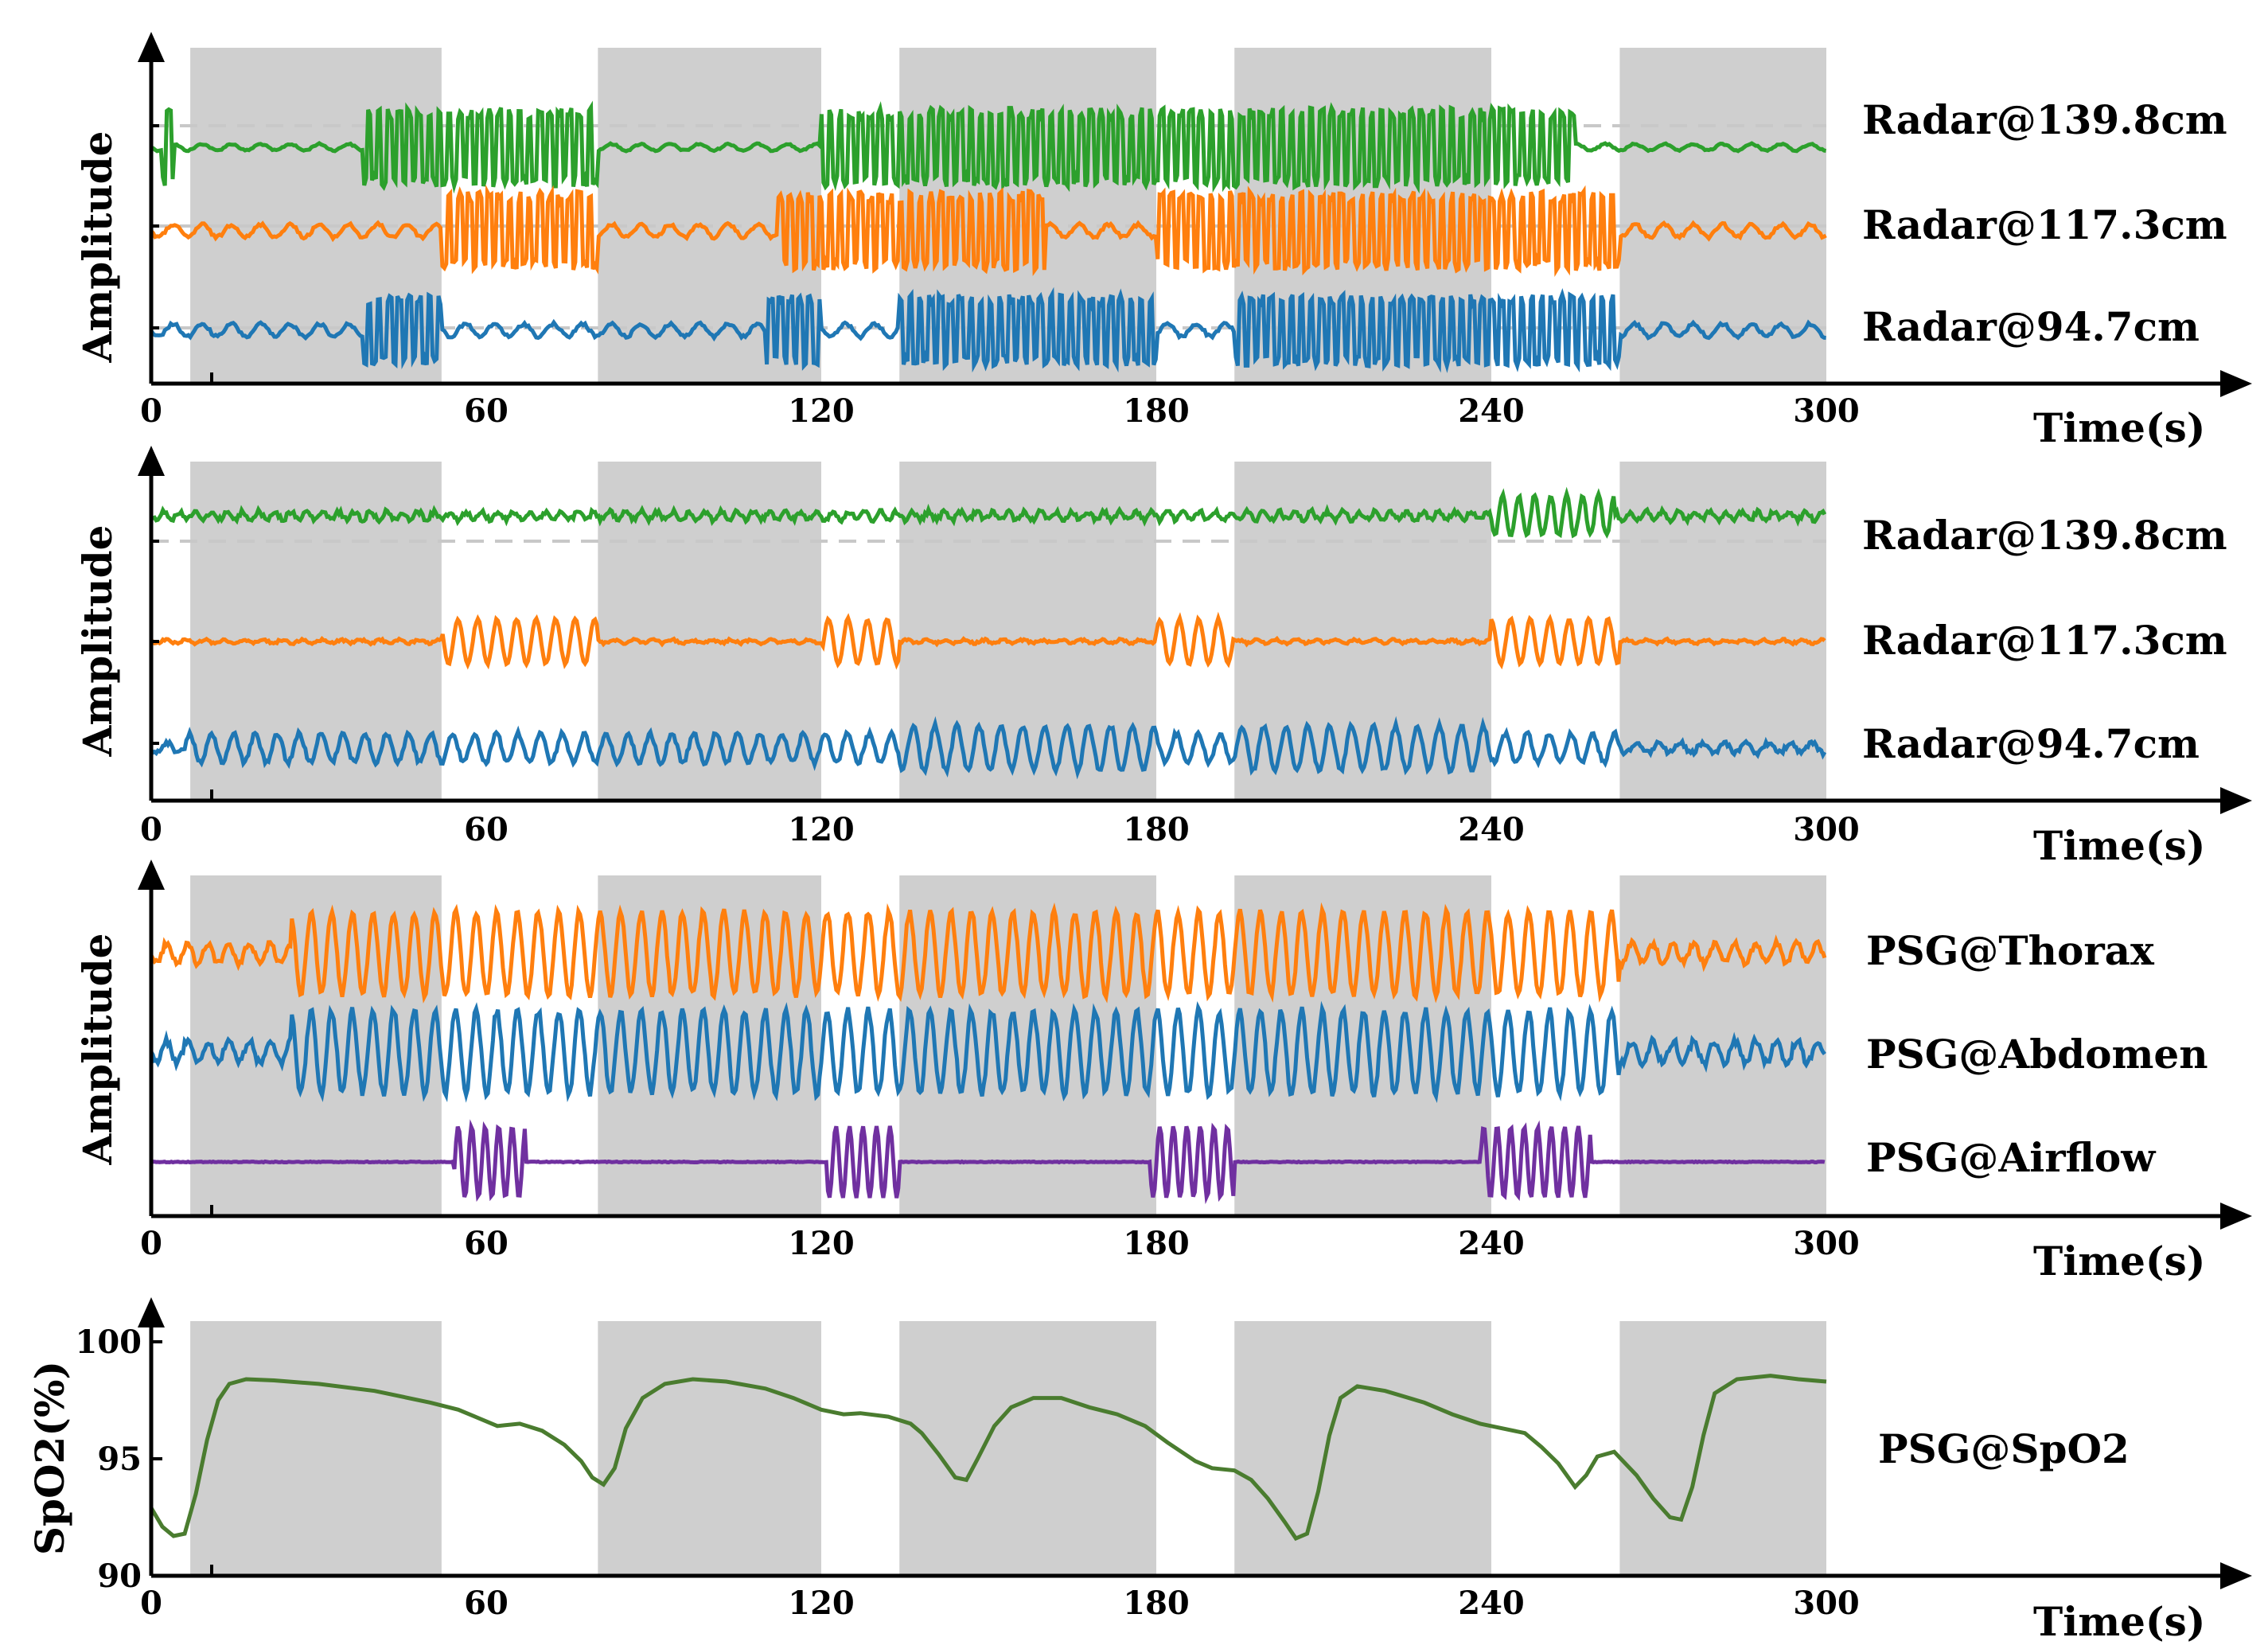 The height and width of the screenshot is (1649, 2268). What do you see at coordinates (119, 1576) in the screenshot?
I see `y-tick-label: 90` at bounding box center [119, 1576].